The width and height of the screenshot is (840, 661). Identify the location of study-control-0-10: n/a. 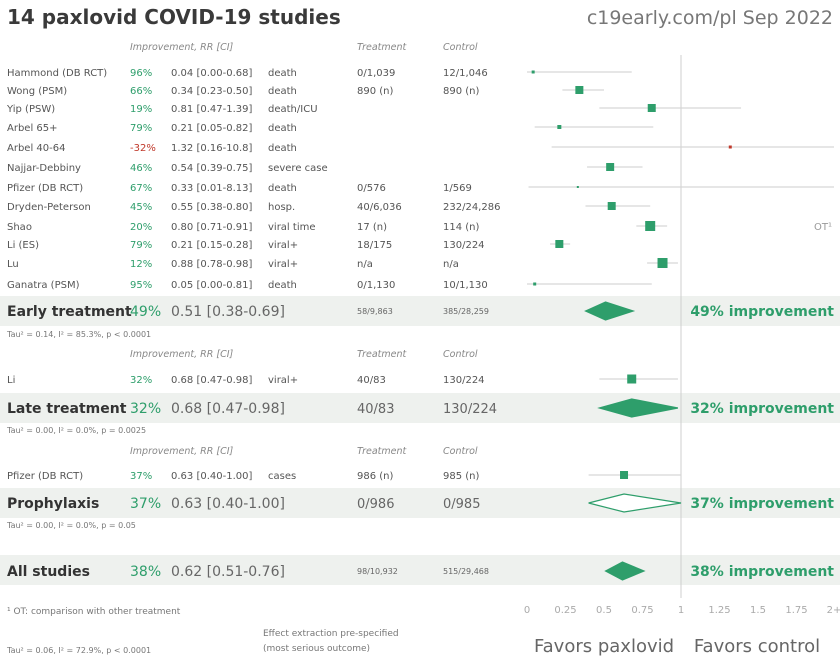
(451, 264).